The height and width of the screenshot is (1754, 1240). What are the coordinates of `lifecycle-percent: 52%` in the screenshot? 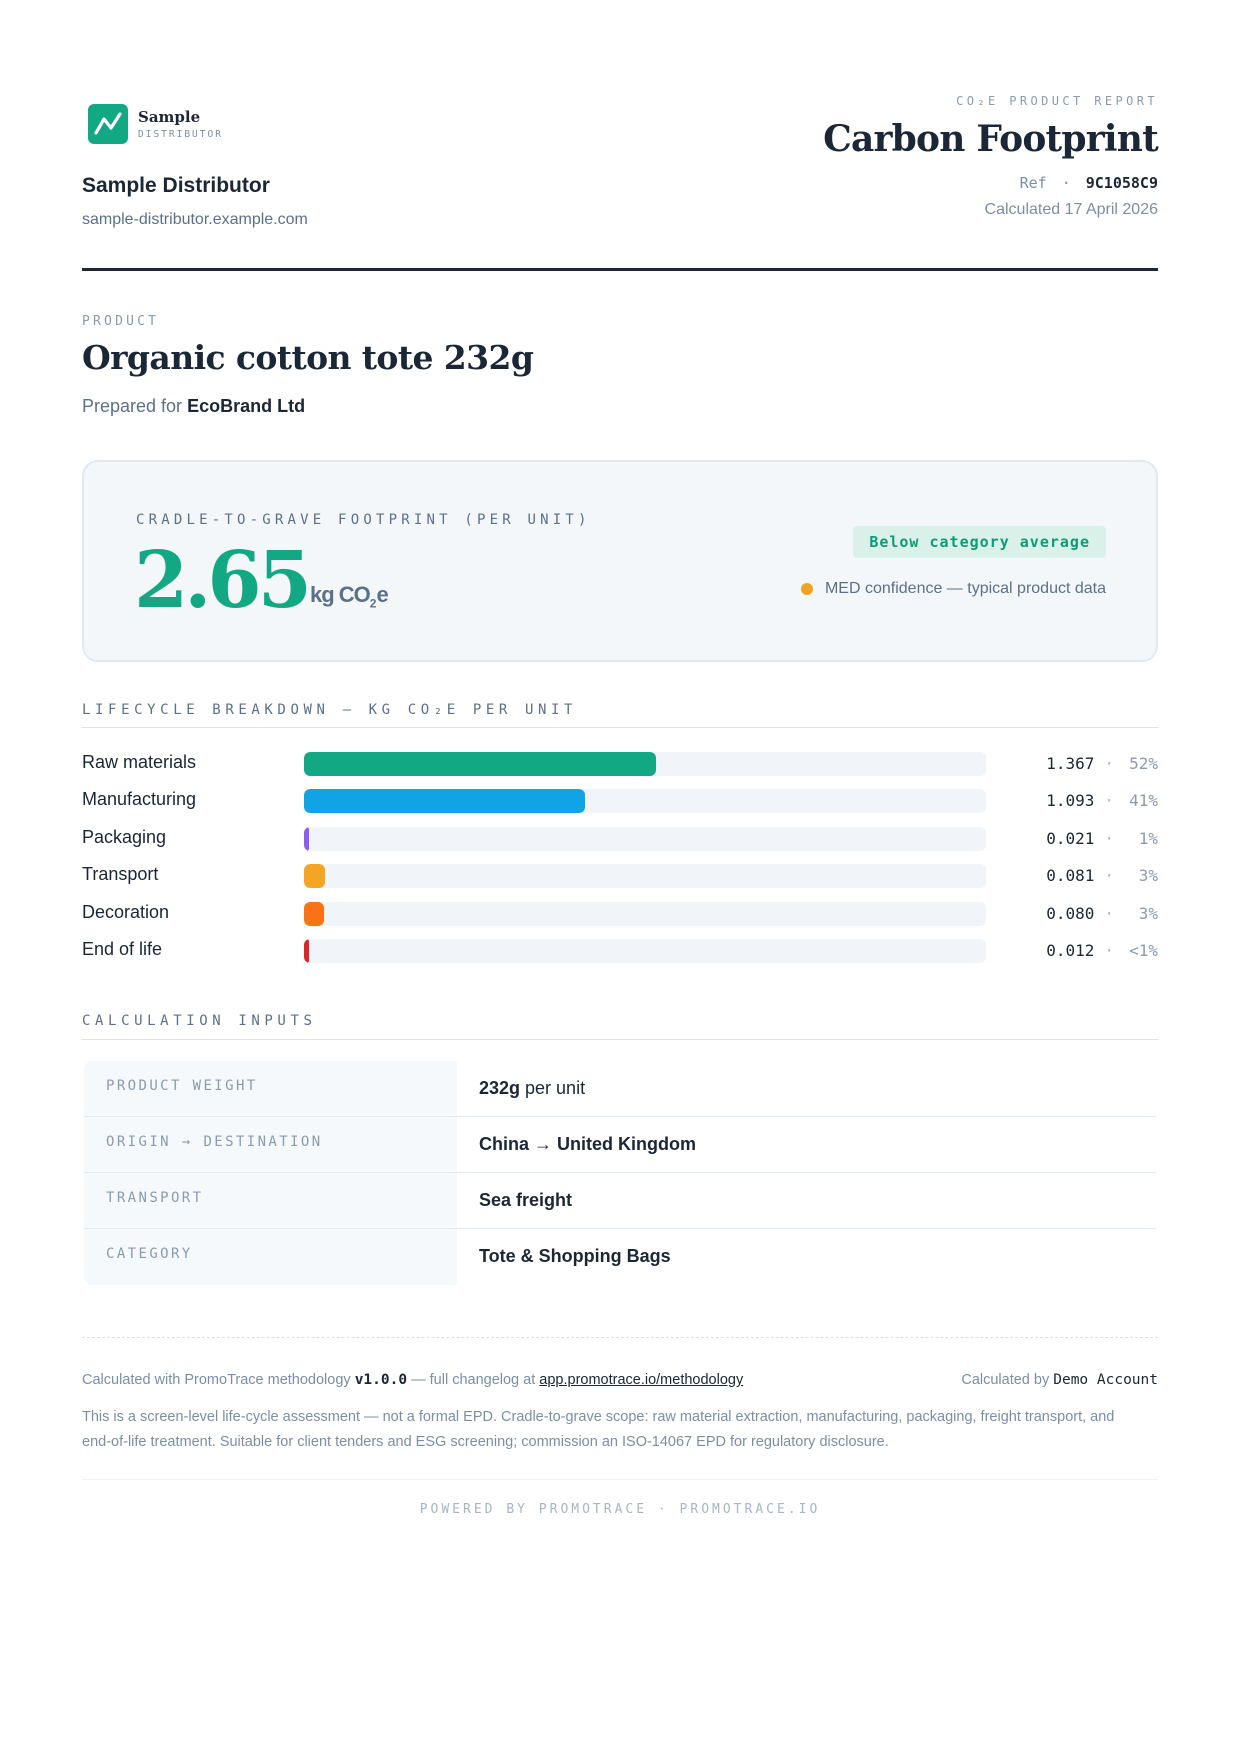 It's located at (1143, 763).